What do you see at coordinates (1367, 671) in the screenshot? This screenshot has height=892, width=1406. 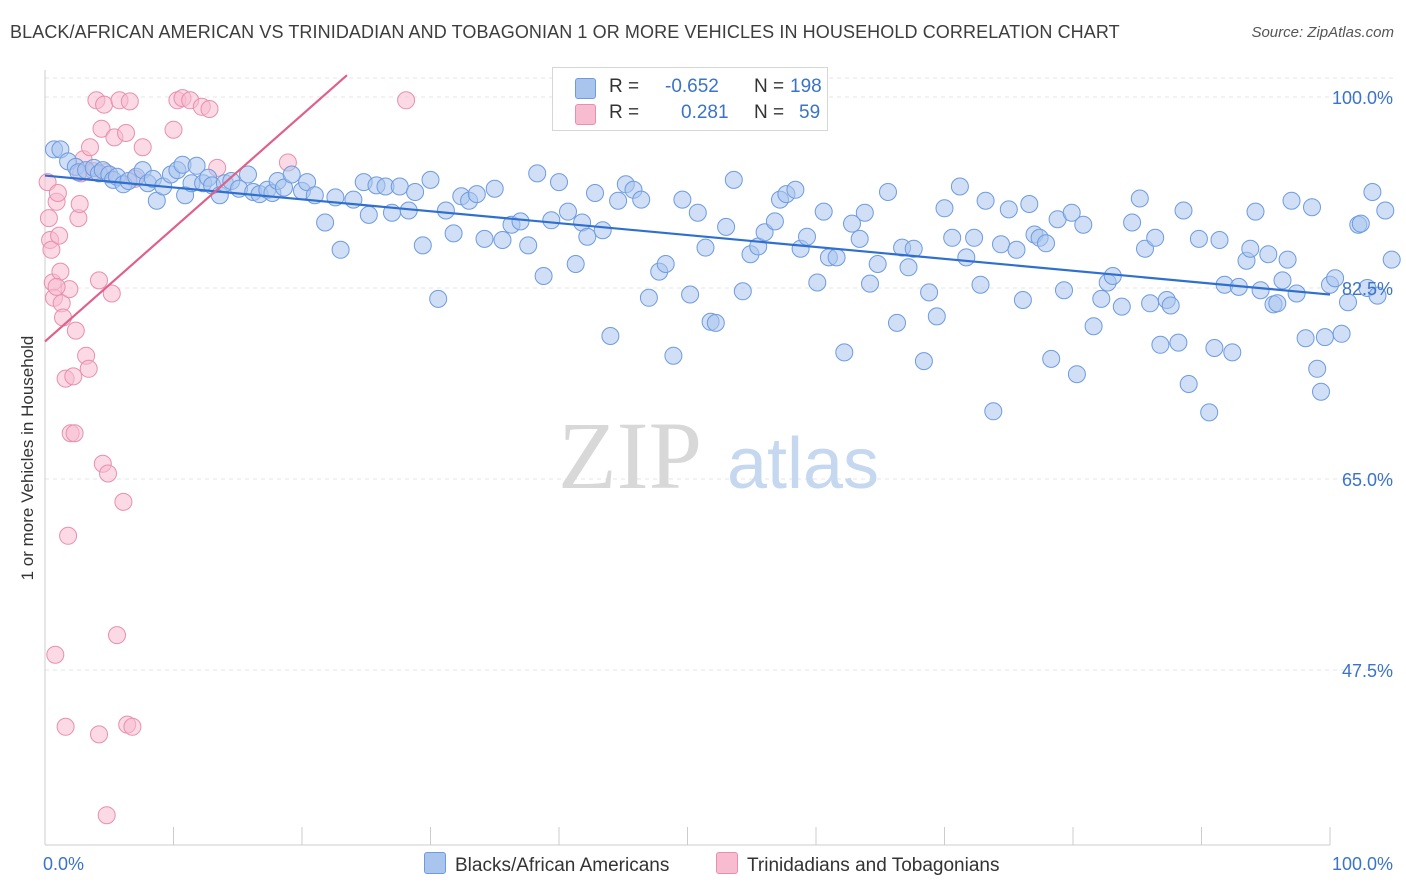 I see `y-tick-label: 47.5%` at bounding box center [1367, 671].